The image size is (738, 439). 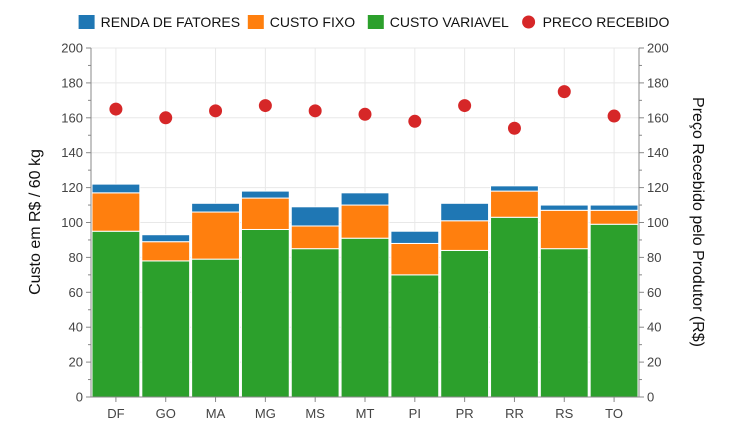 What do you see at coordinates (116, 109) in the screenshot?
I see `price-point-DF` at bounding box center [116, 109].